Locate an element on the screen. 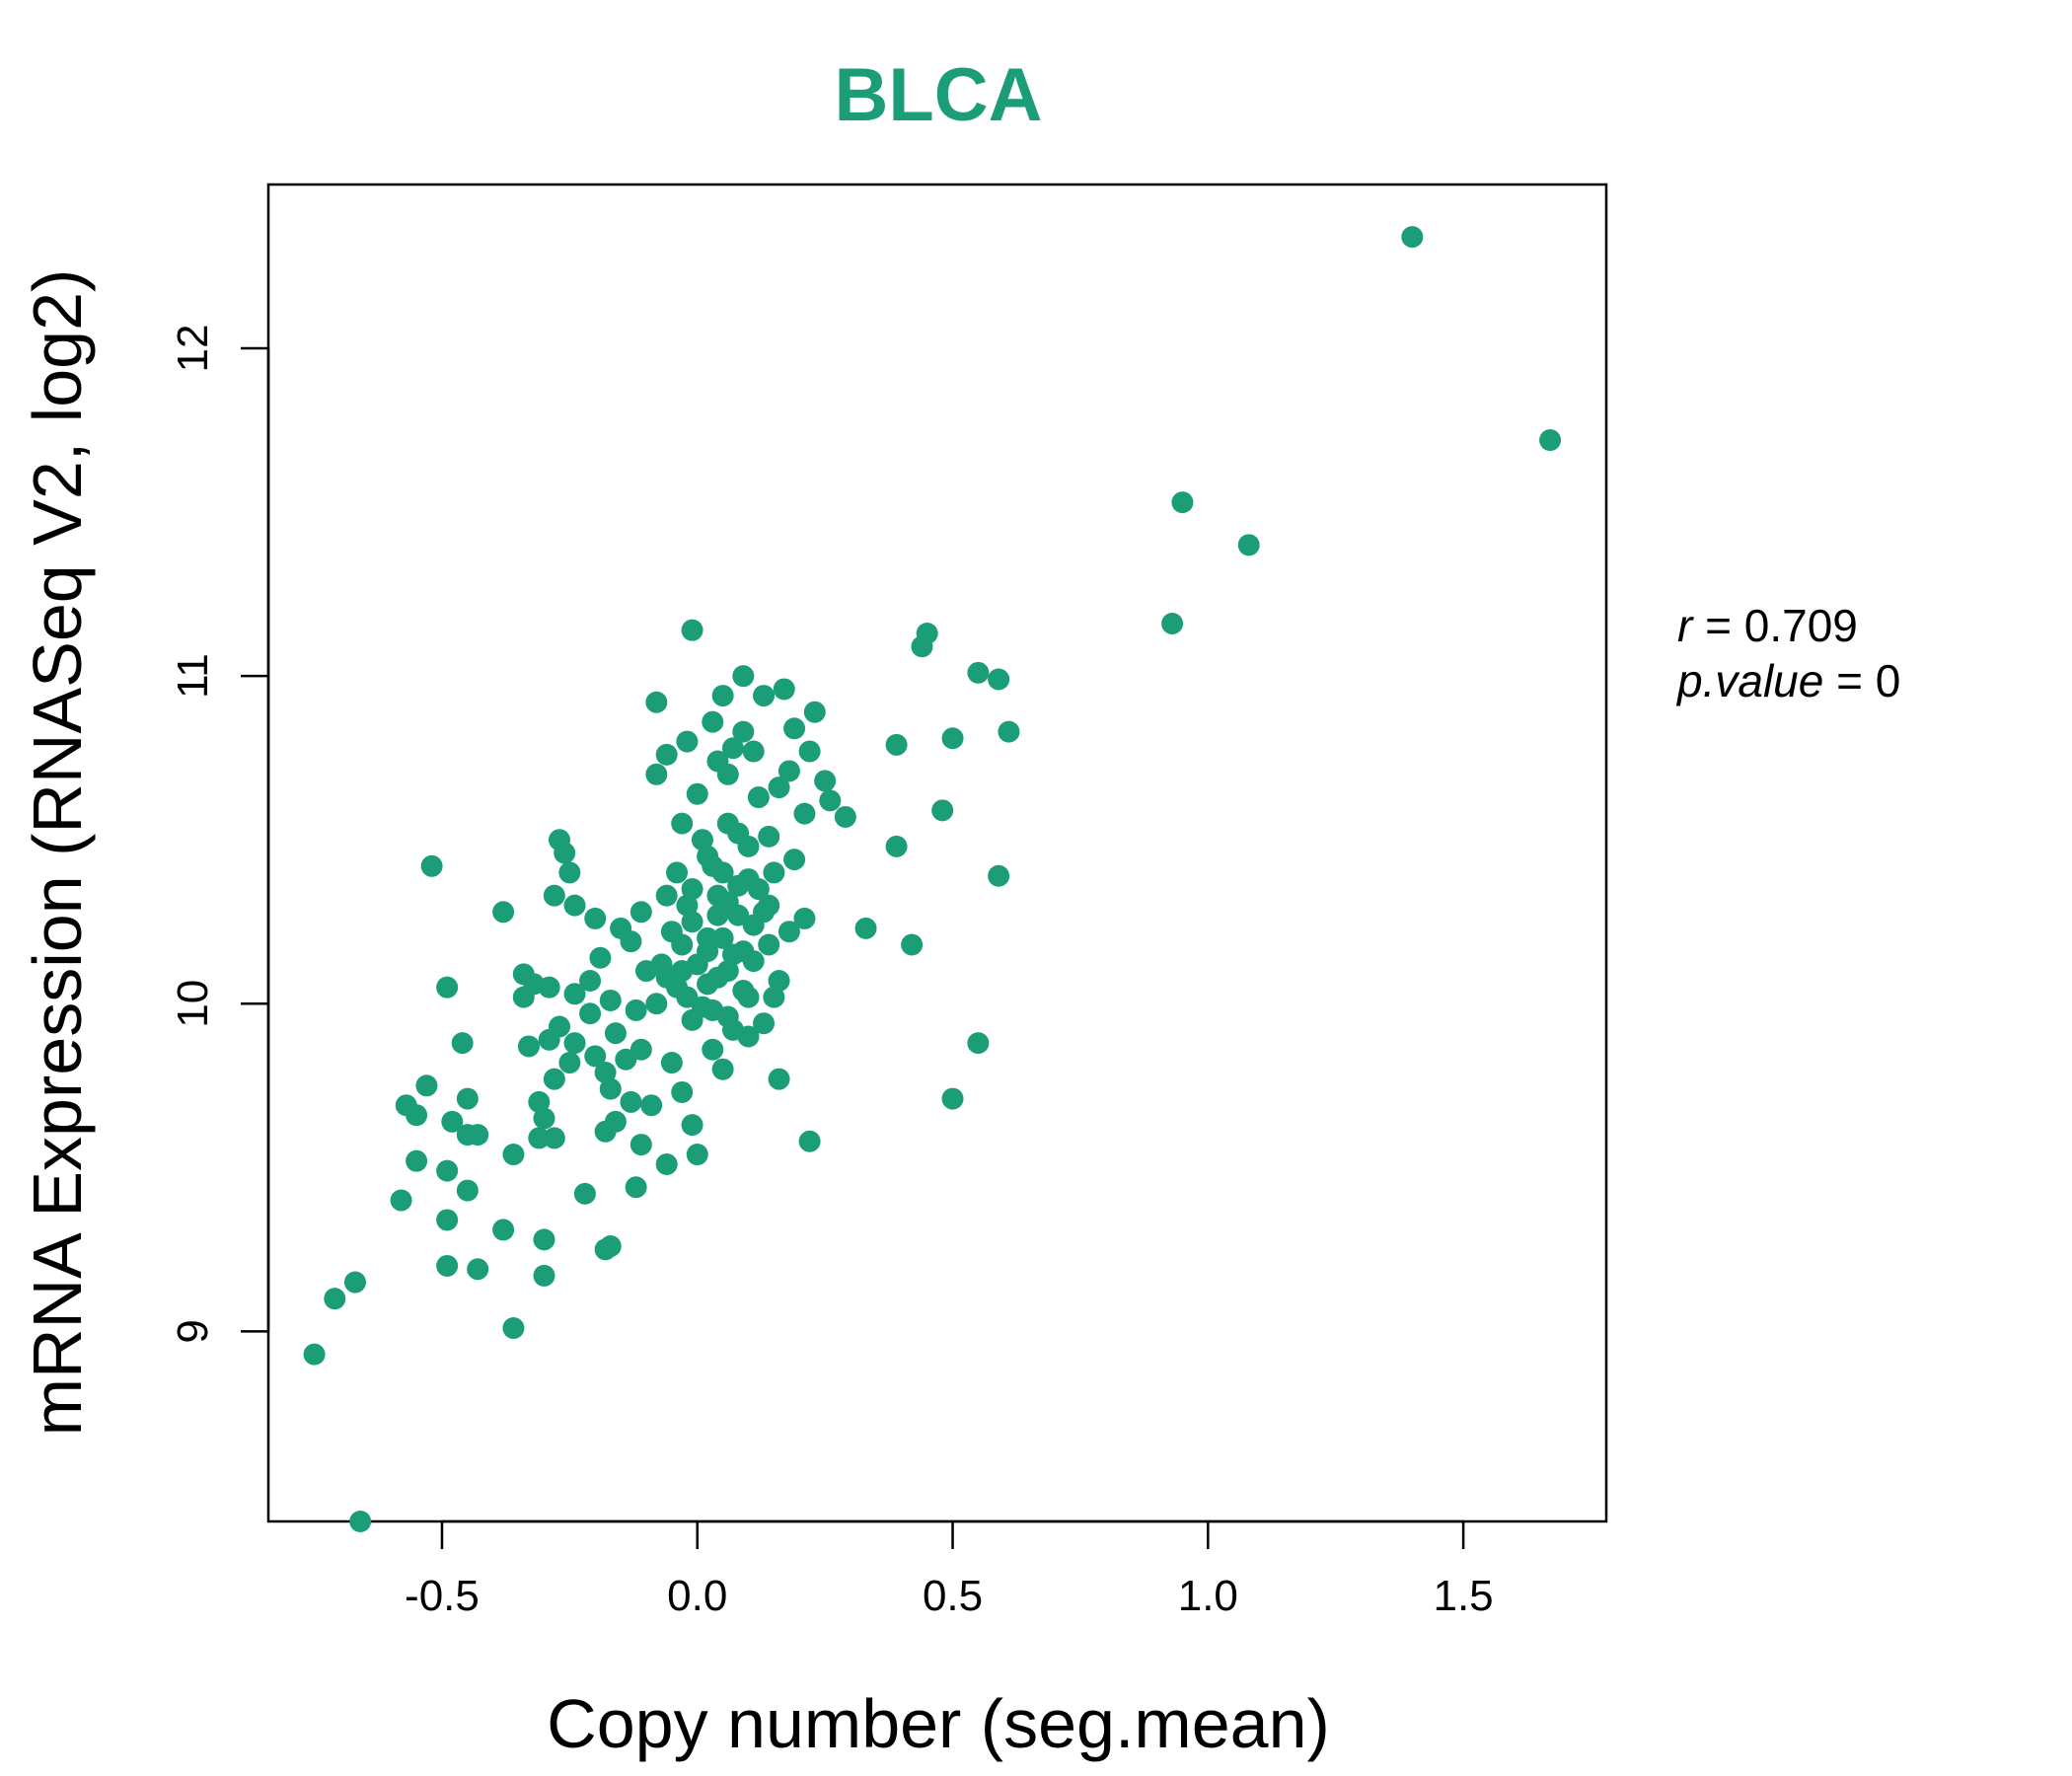  x-axis: -0.5 0.0 0.5 1.0 1.5 is located at coordinates (950, 1570).